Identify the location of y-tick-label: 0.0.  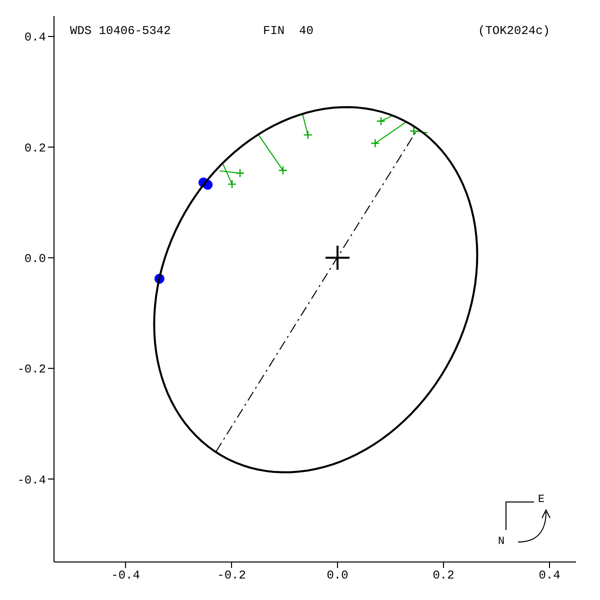
(35, 259).